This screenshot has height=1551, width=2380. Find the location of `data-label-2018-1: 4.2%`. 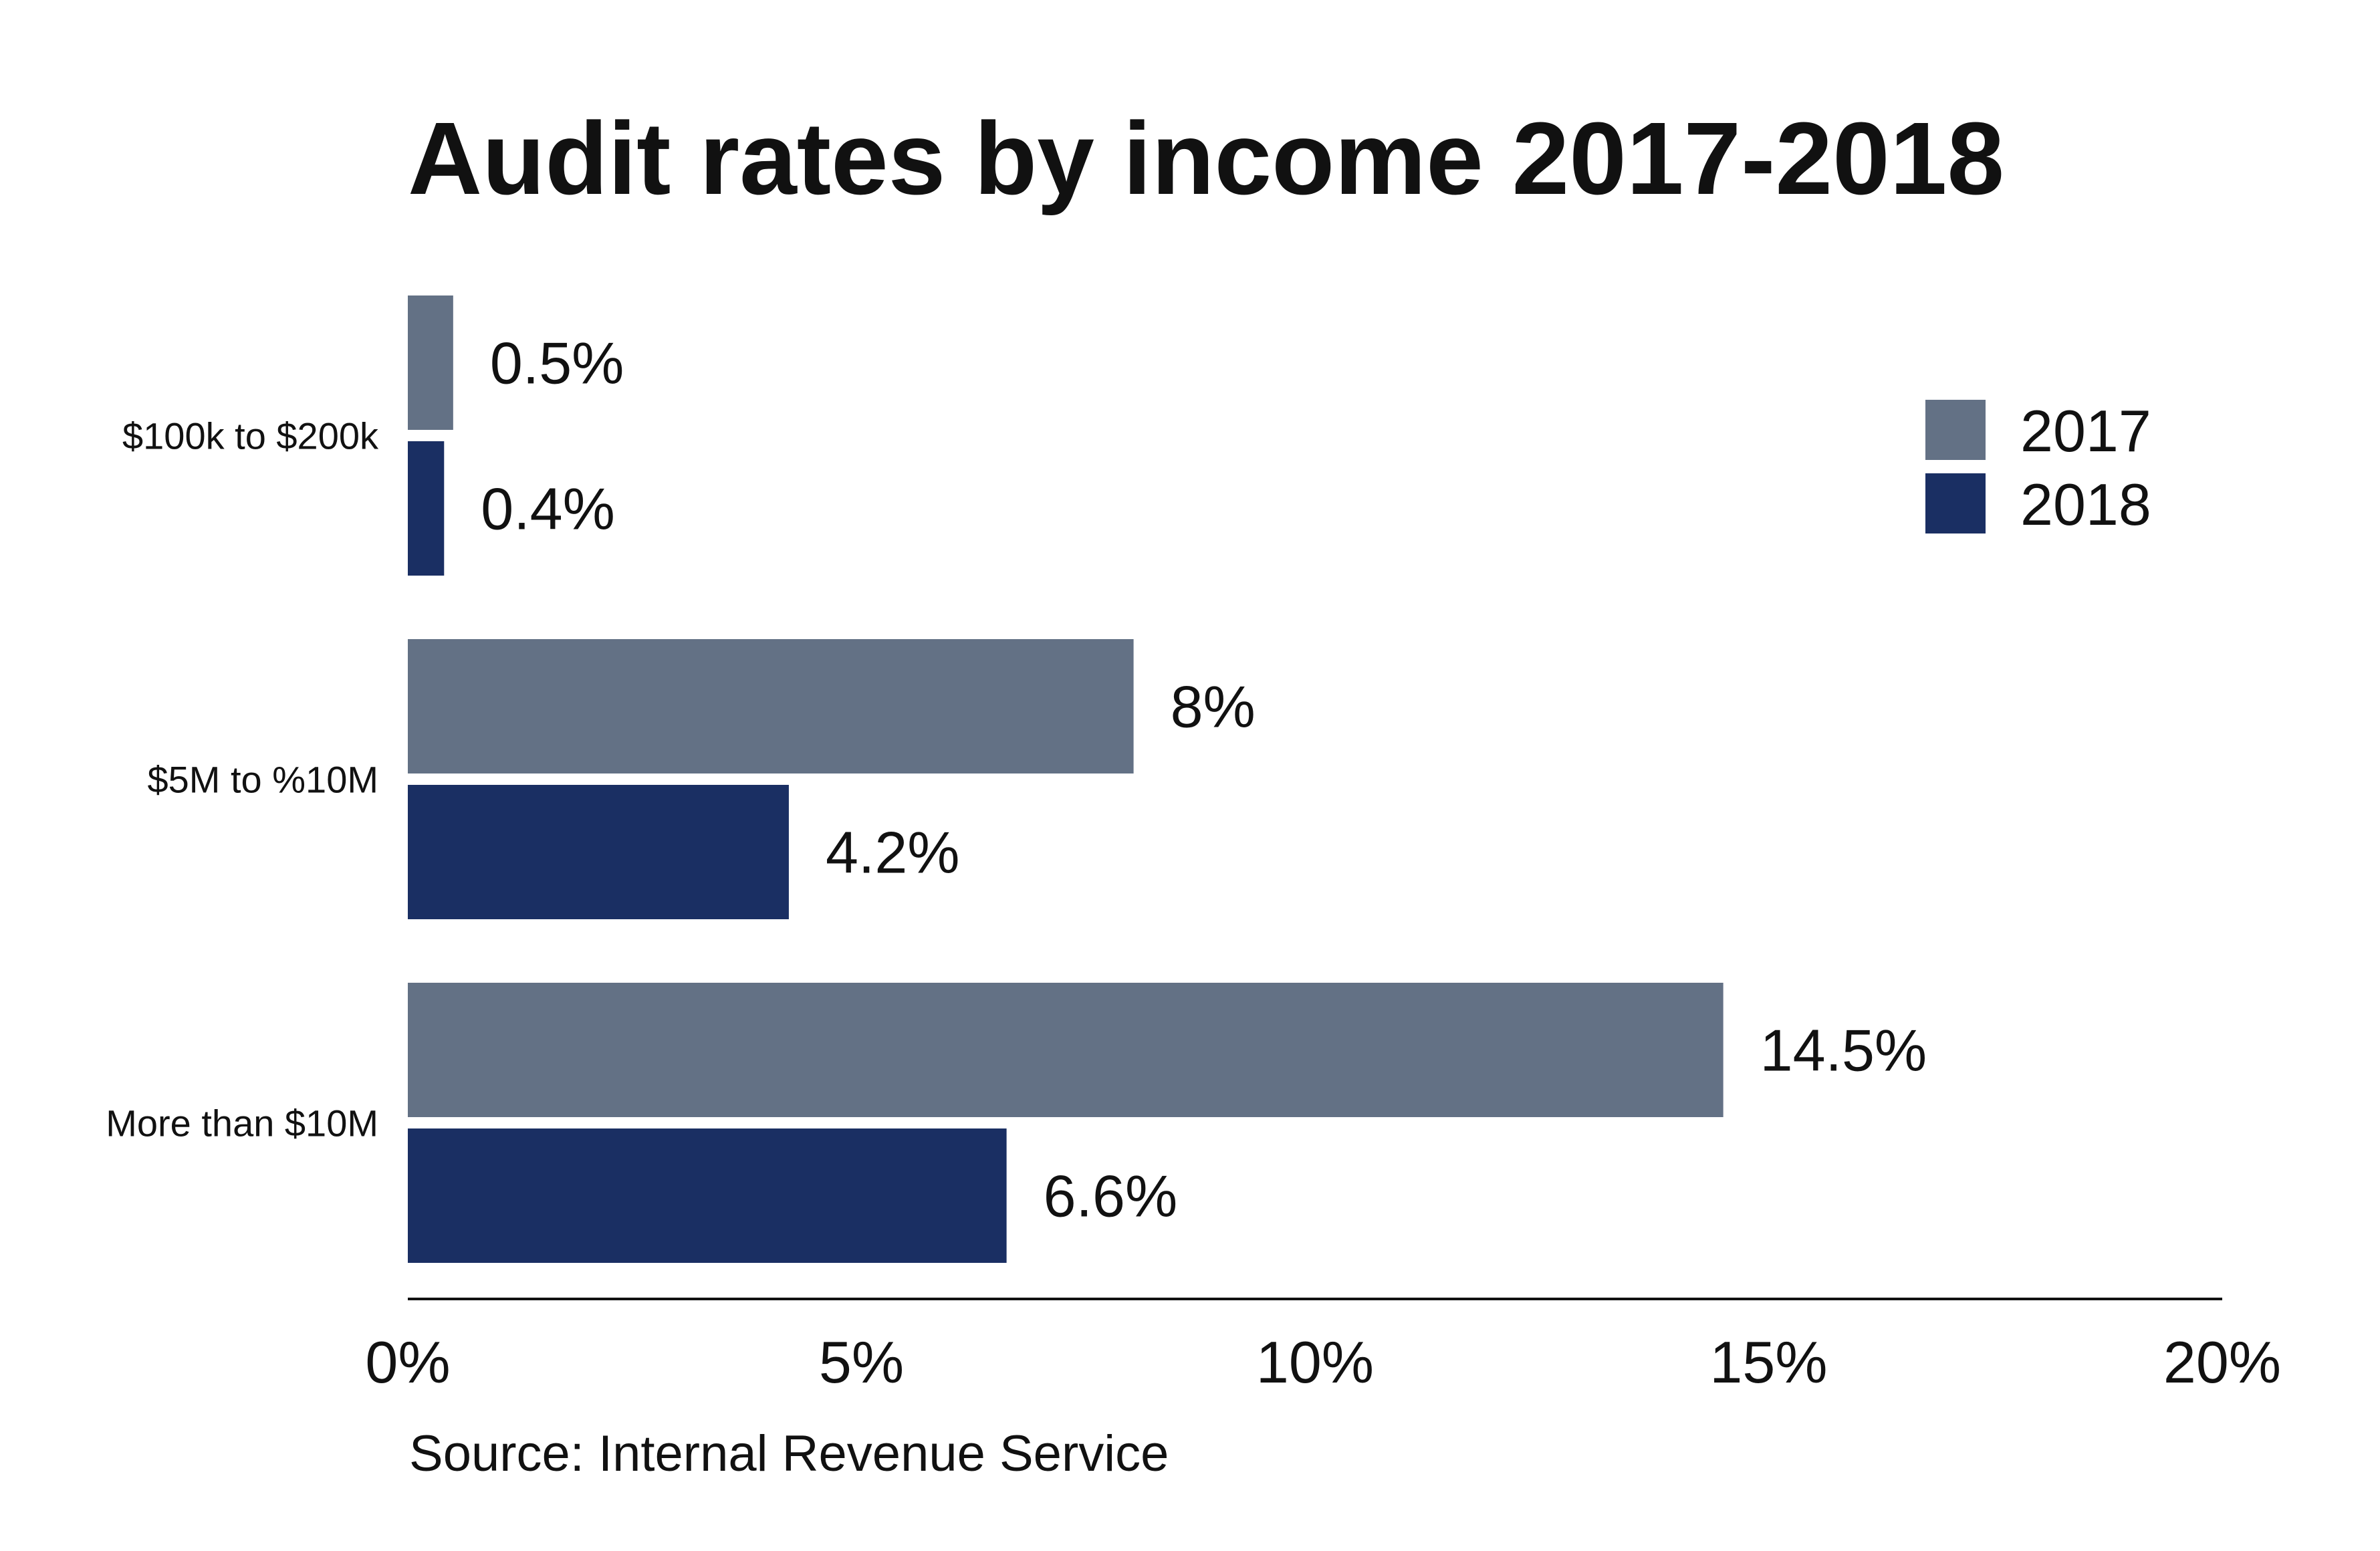

data-label-2018-1: 4.2% is located at coordinates (893, 853).